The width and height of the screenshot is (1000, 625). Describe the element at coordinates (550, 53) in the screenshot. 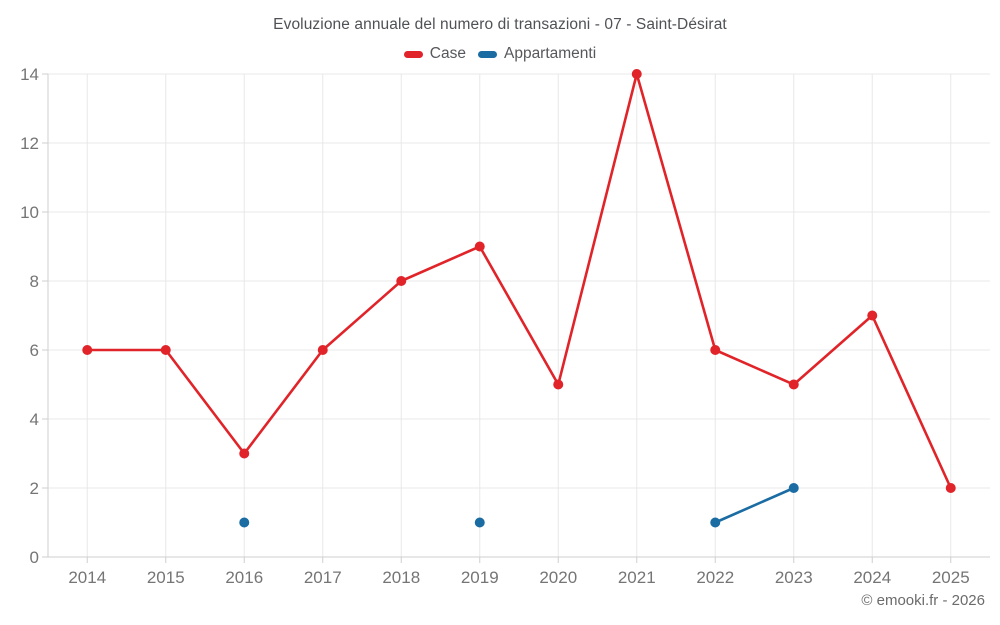

I see `legend-label: Appartamenti` at that location.